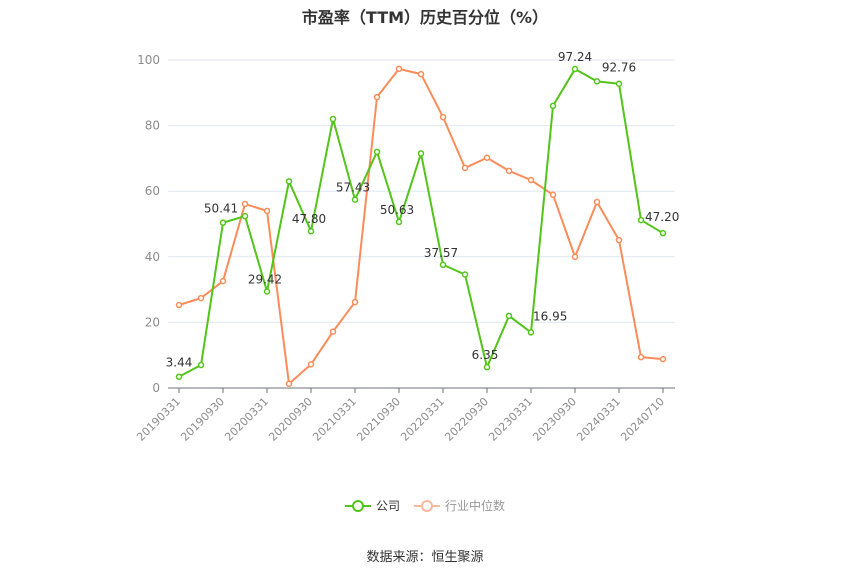  What do you see at coordinates (156, 388) in the screenshot?
I see `svg-text: 0` at bounding box center [156, 388].